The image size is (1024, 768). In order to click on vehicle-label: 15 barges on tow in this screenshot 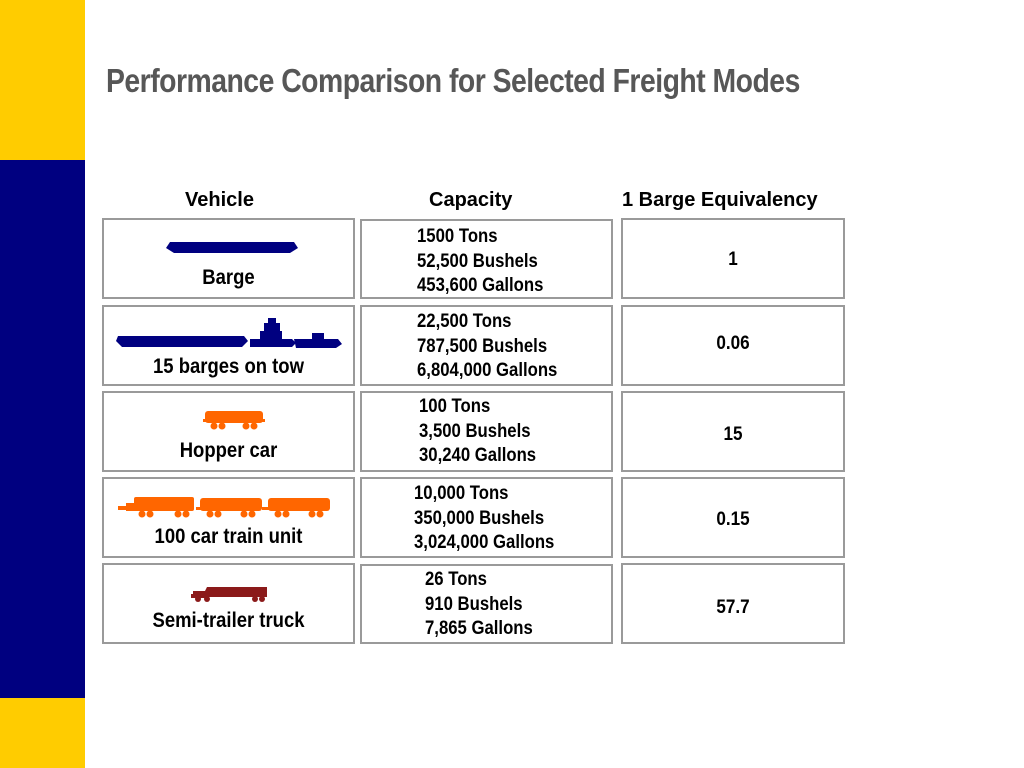, I will do `click(228, 366)`.